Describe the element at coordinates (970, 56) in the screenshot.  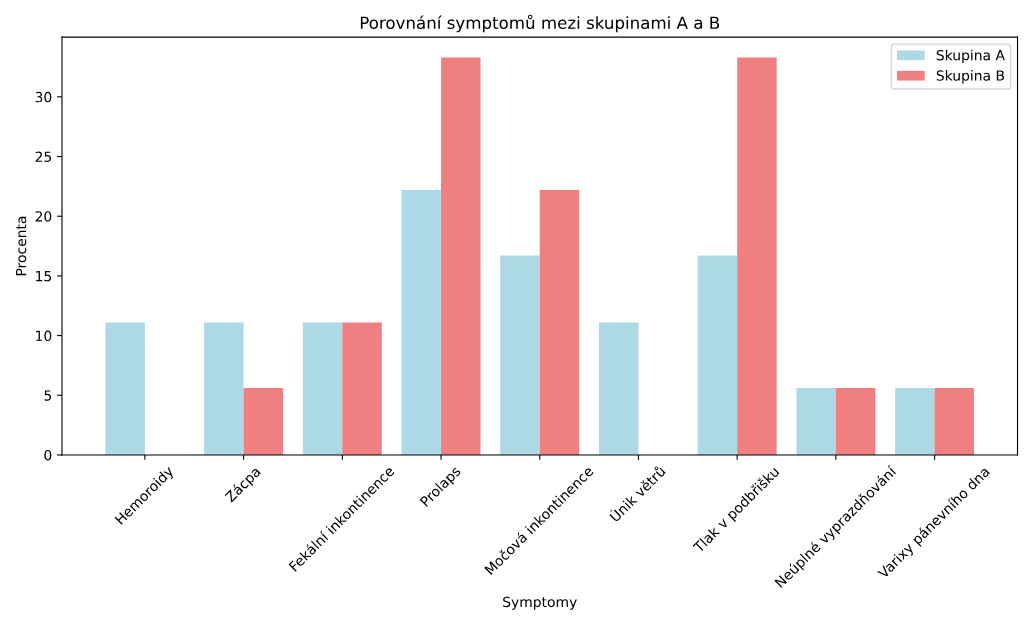
I see `legend-label: Skupina A` at that location.